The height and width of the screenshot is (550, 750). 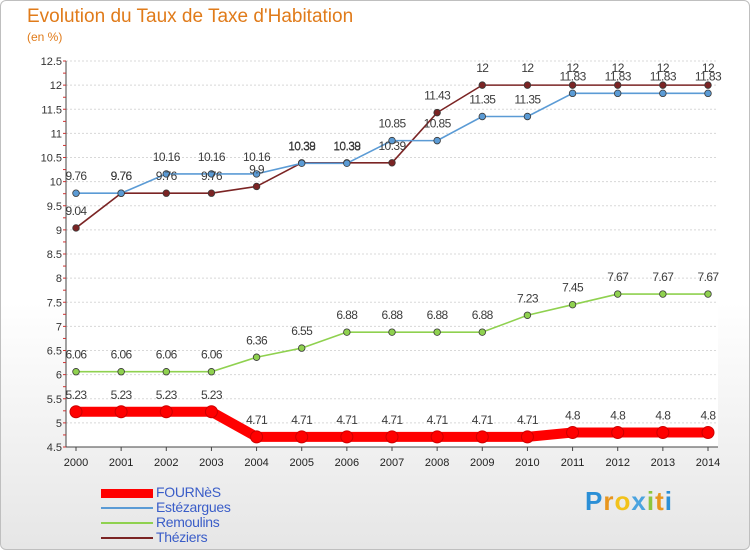 I want to click on x-tick-label: 2003, so click(x=211, y=463).